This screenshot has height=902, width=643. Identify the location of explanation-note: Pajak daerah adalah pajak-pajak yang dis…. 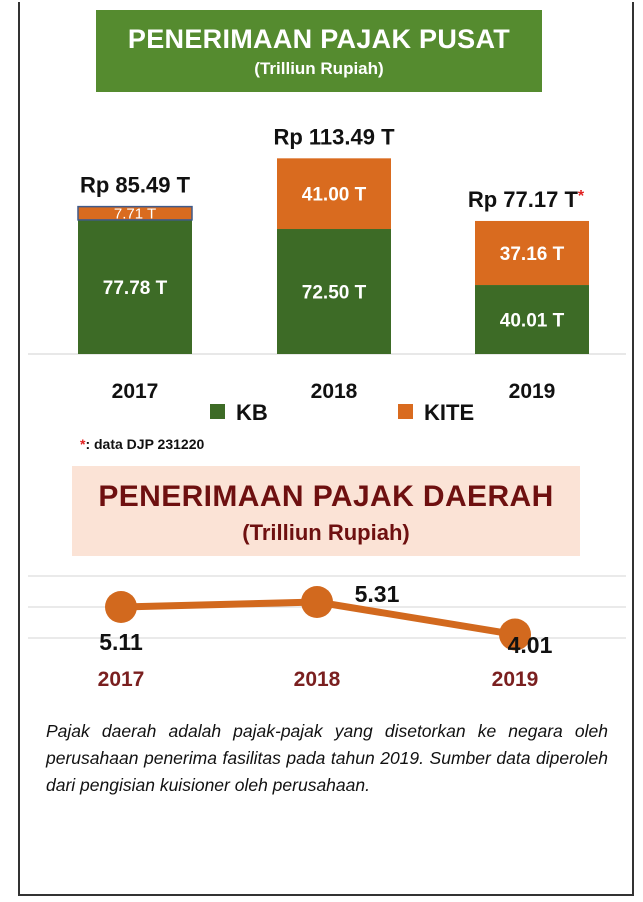
(327, 758).